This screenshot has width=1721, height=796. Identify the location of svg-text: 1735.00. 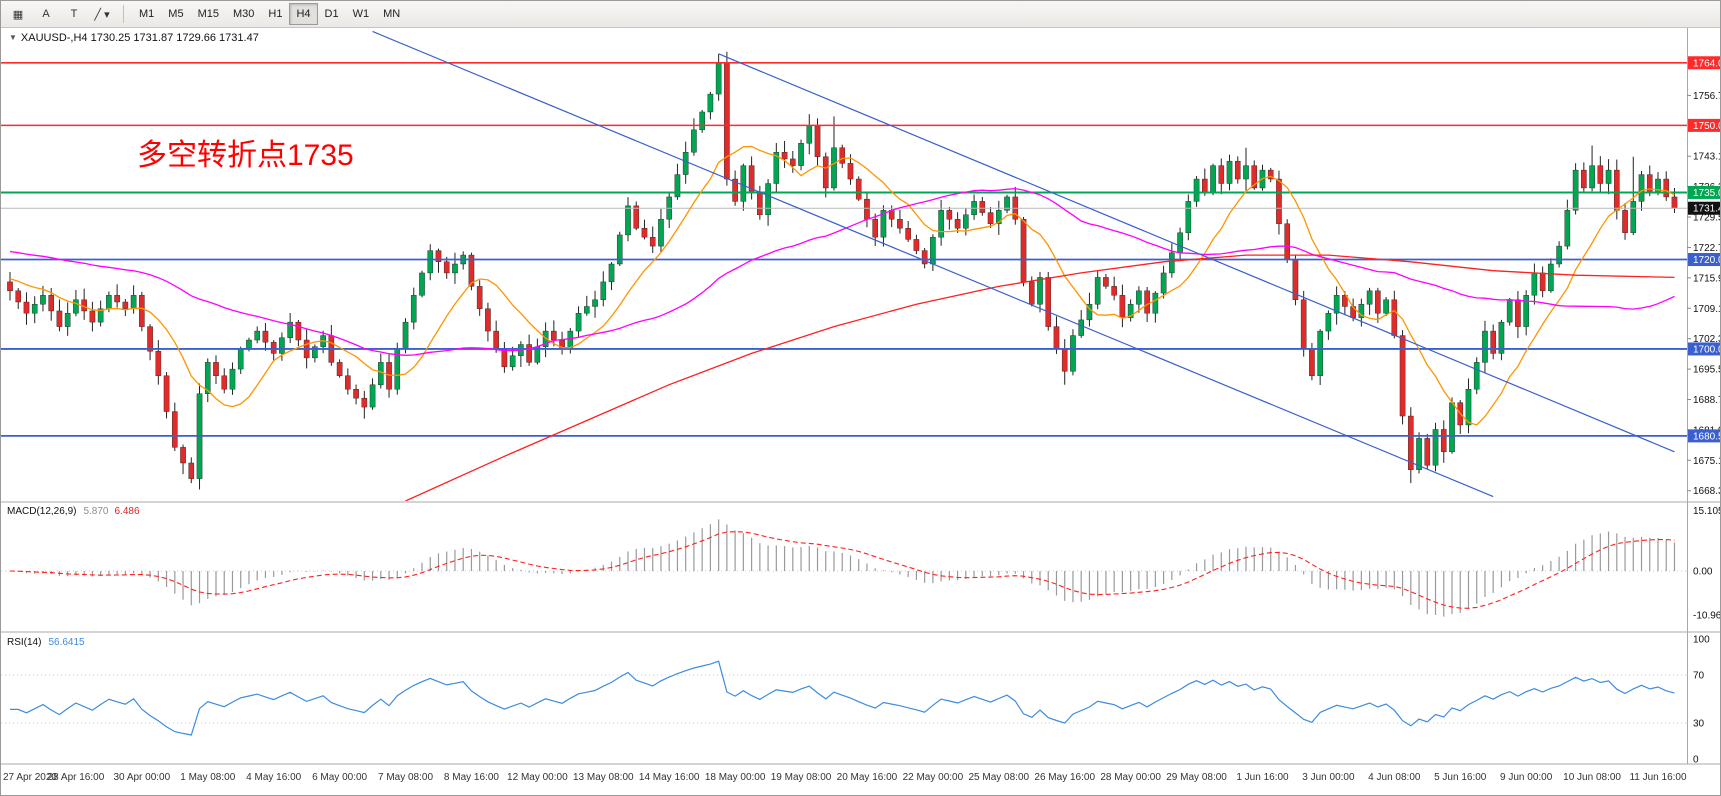
(1707, 193).